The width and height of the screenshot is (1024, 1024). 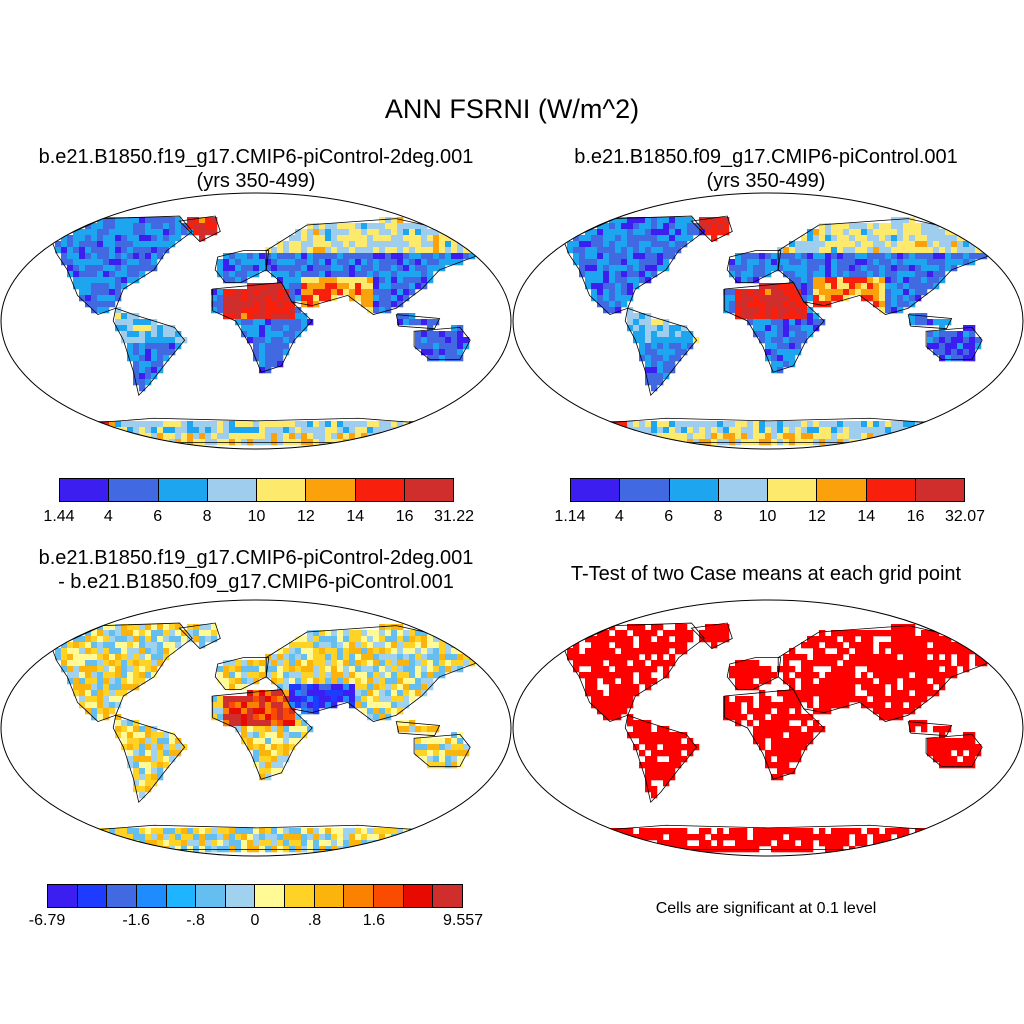 I want to click on significance-note: Cells are significant at 0.1 level, so click(x=766, y=908).